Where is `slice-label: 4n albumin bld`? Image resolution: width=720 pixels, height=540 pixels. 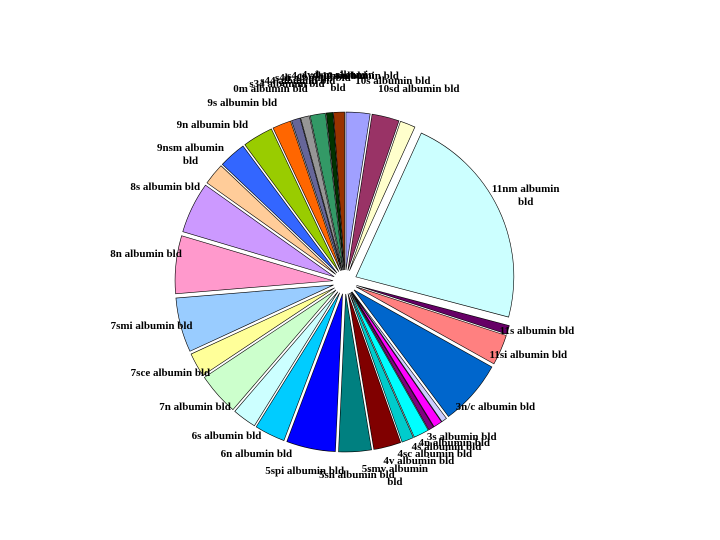 slice-label: 4n albumin bld is located at coordinates (454, 442).